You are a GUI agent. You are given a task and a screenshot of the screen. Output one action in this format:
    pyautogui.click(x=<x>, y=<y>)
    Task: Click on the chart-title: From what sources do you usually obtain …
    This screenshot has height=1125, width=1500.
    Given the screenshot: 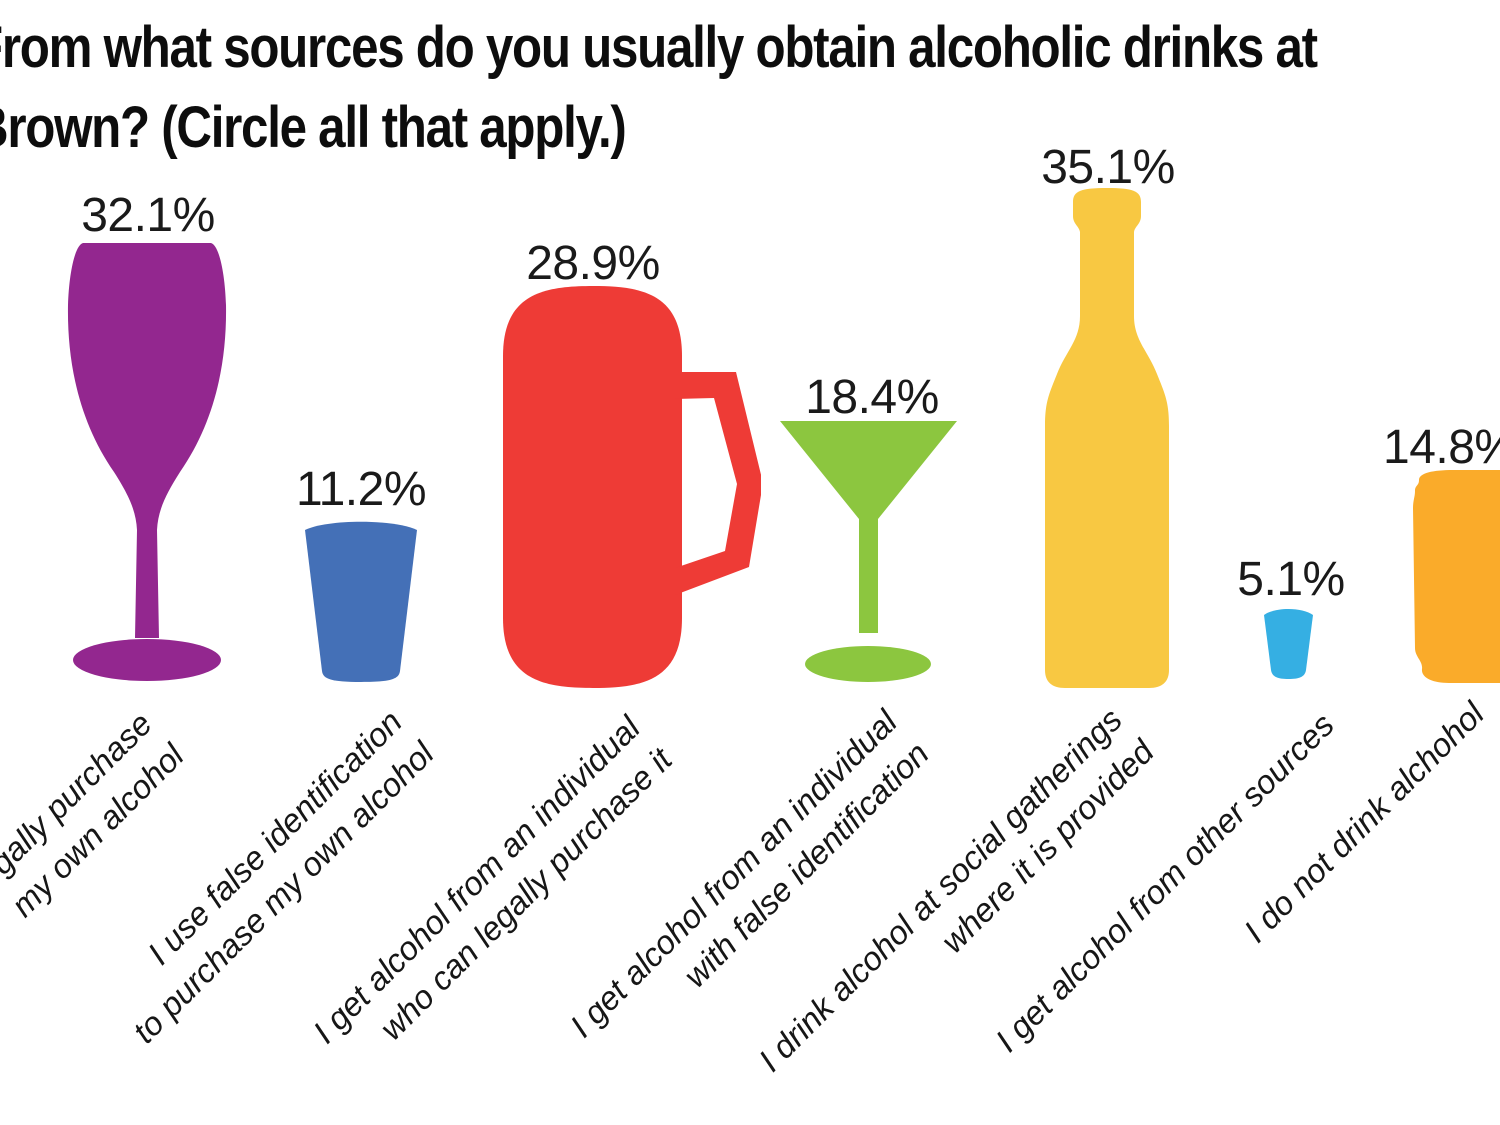 What is the action you would take?
    pyautogui.click(x=659, y=88)
    